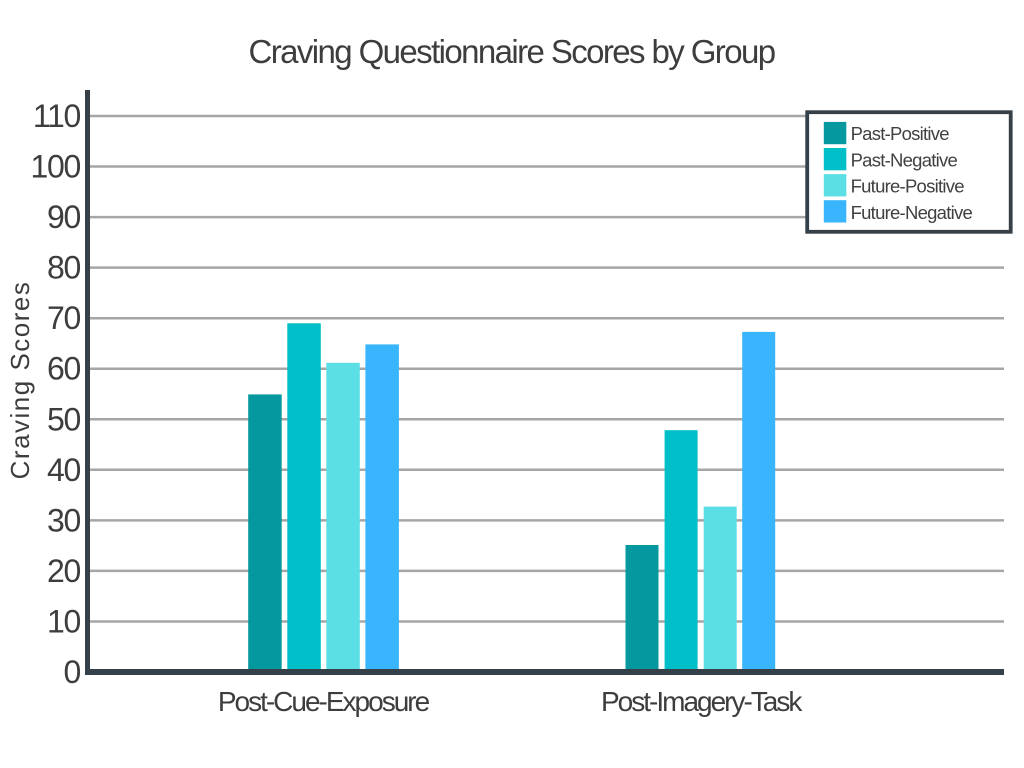  Describe the element at coordinates (904, 159) in the screenshot. I see `svg-text: Past-Negative` at that location.